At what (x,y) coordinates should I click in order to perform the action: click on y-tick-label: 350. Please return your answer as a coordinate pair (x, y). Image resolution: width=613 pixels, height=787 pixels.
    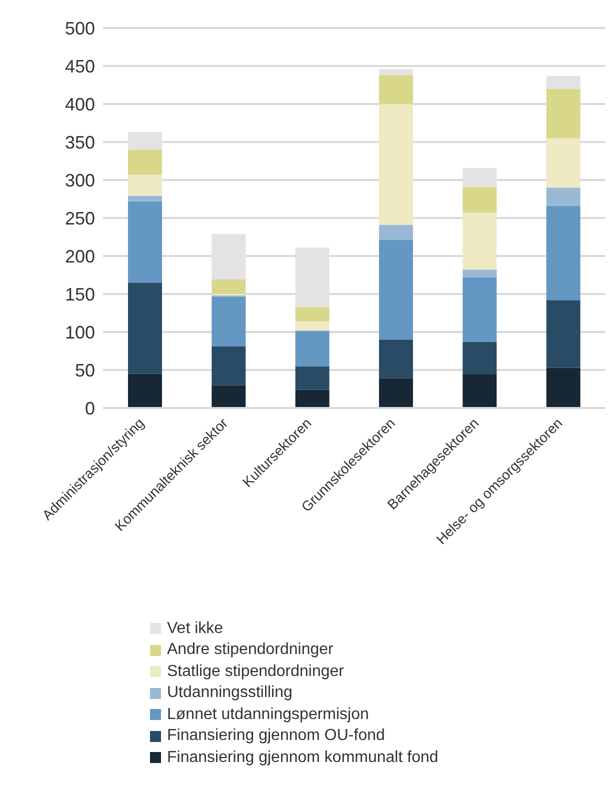
    Looking at the image, I should click on (79, 142).